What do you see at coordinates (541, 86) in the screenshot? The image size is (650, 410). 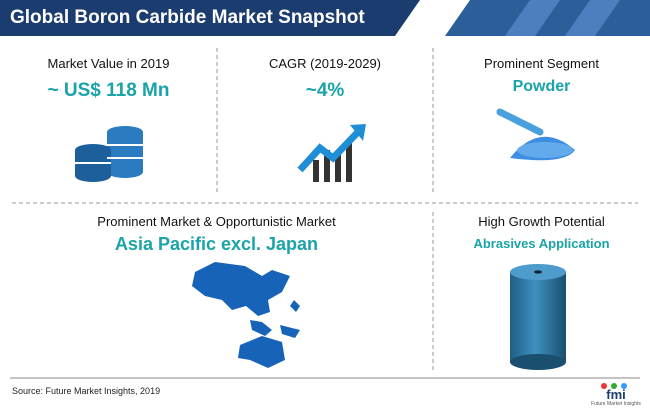 I see `panel-value: Powder` at bounding box center [541, 86].